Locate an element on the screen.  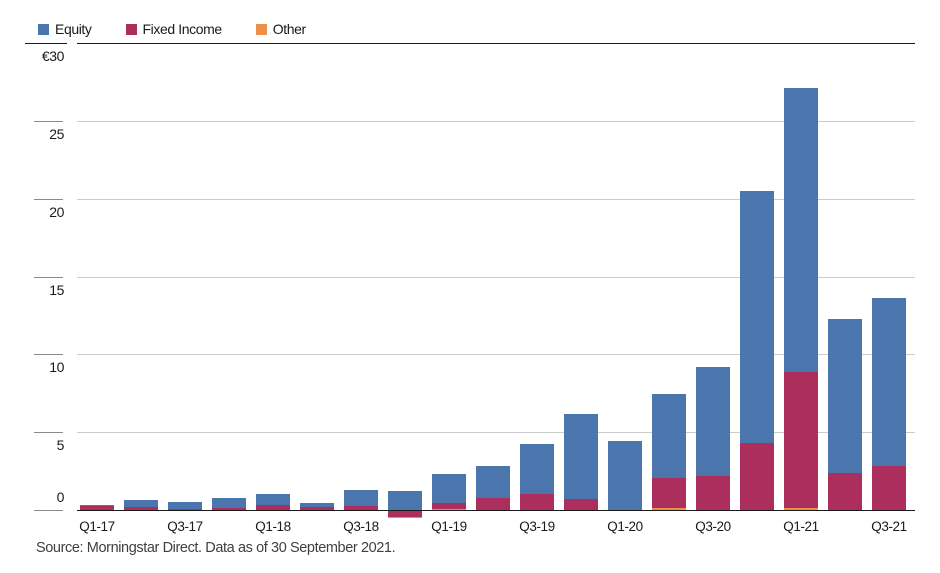
y-tick-label: 20 is located at coordinates (56, 211).